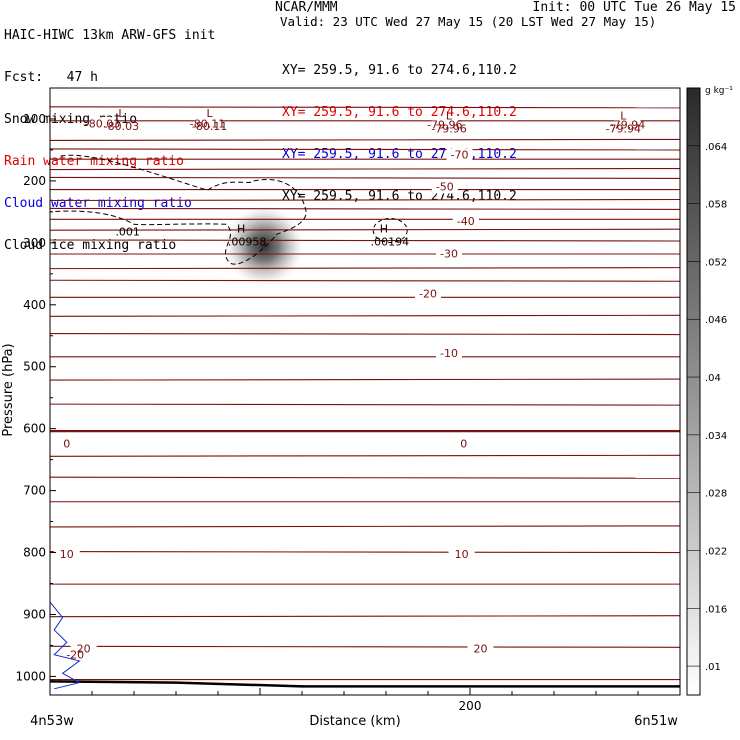  I want to click on contour-label: -50, so click(445, 186).